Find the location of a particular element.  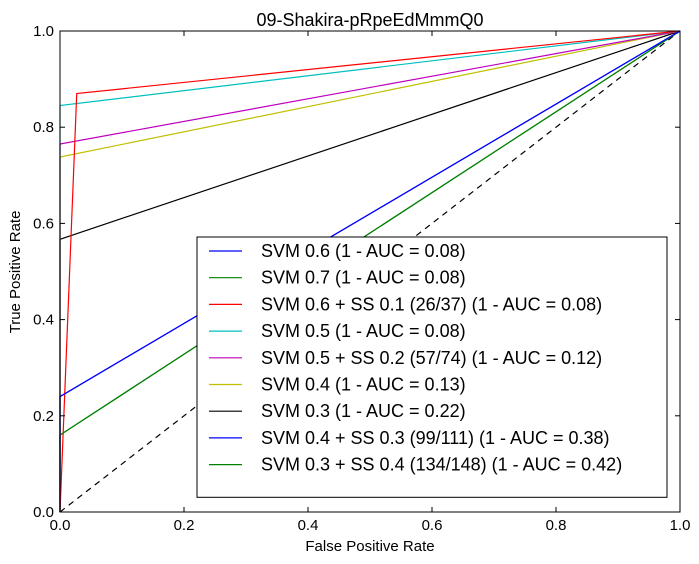

legend-label: SVM 0.3 (1 - AUC = 0.22) is located at coordinates (363, 411).